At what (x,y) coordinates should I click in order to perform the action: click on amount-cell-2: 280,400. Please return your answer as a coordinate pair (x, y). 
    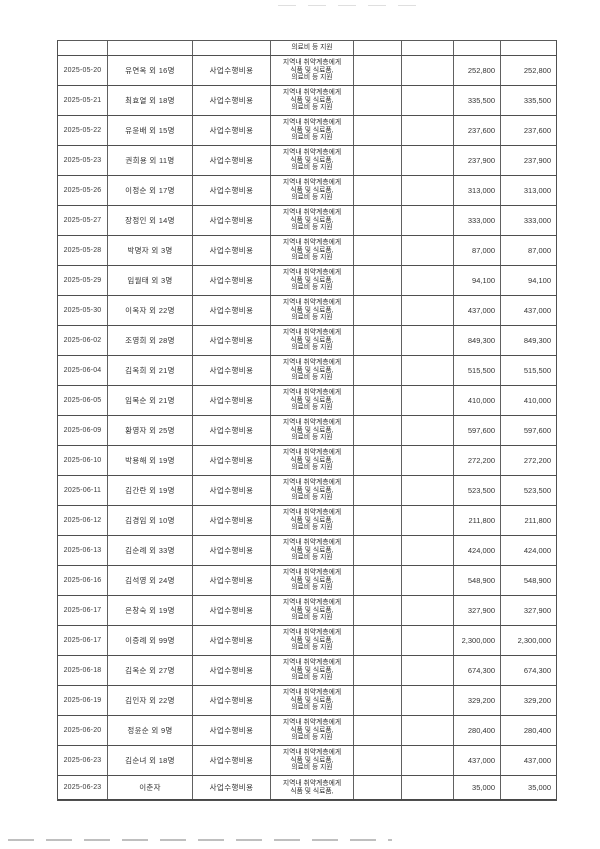
    Looking at the image, I should click on (537, 730).